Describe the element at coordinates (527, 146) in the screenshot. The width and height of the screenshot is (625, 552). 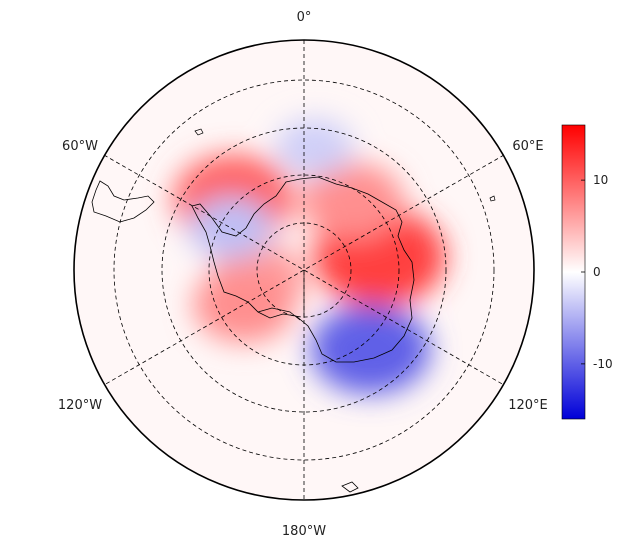
I see `label-60e: 60°E` at that location.